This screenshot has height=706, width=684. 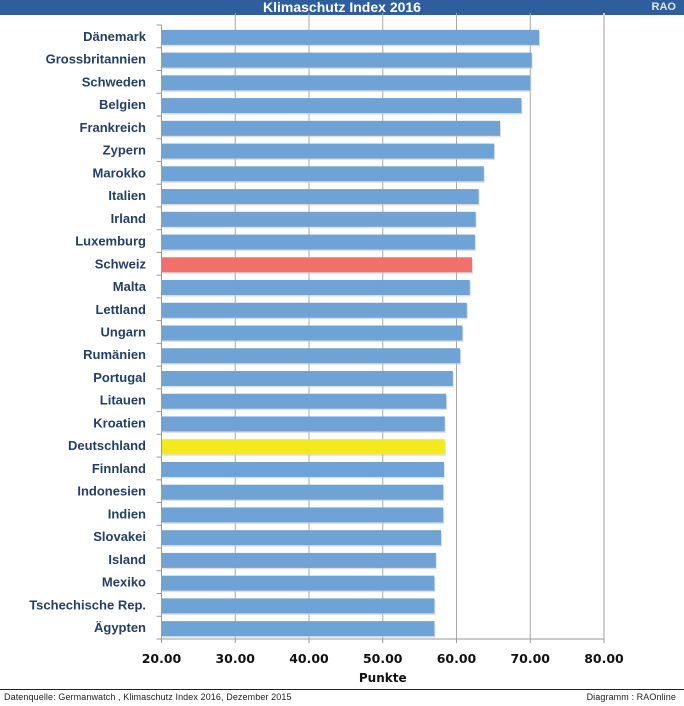 What do you see at coordinates (114, 81) in the screenshot?
I see `category-label: Schweden` at bounding box center [114, 81].